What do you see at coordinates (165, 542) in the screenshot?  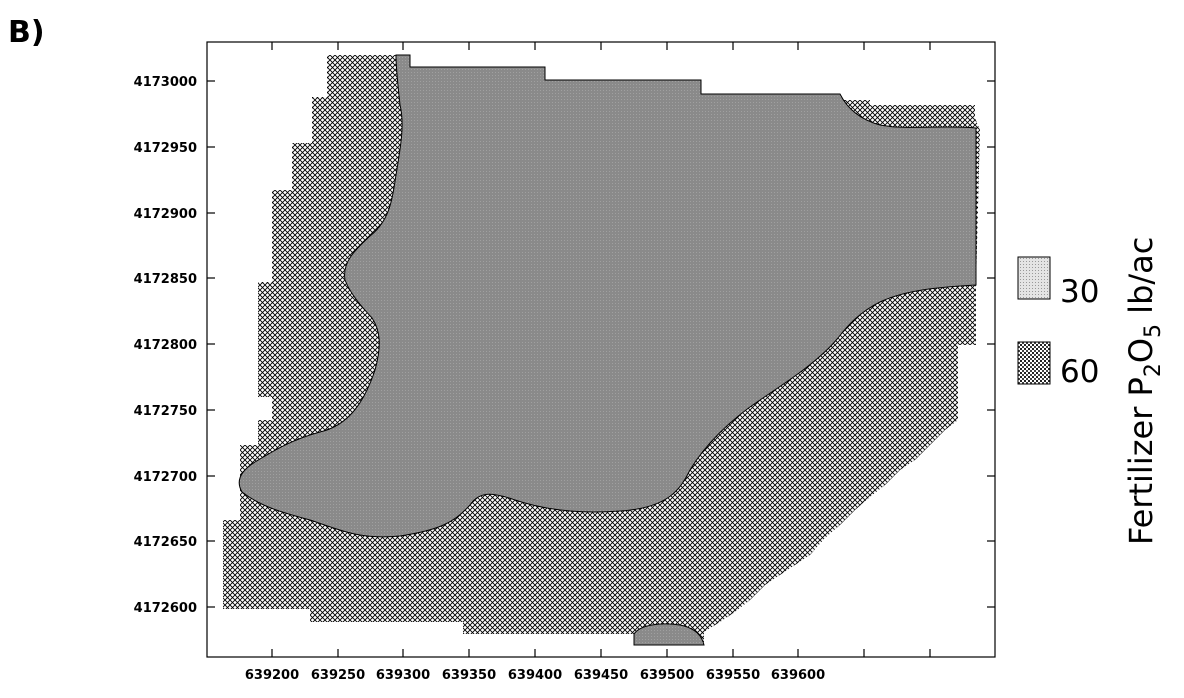 I see `y-tick-label: 4172650` at bounding box center [165, 542].